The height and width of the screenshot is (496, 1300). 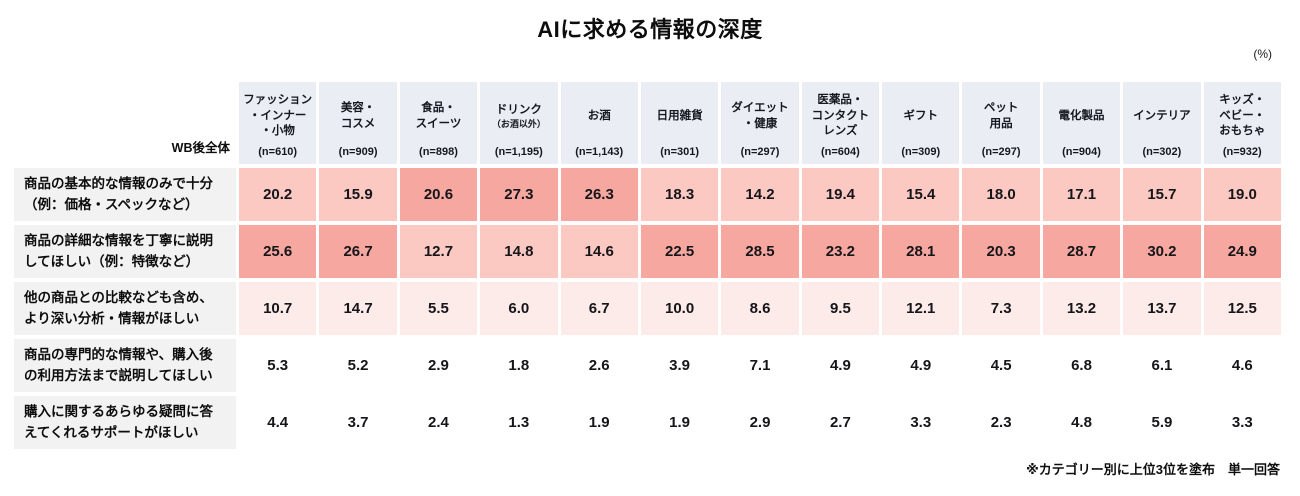 I want to click on column-label-text: ダイエット ・健康, so click(x=760, y=115).